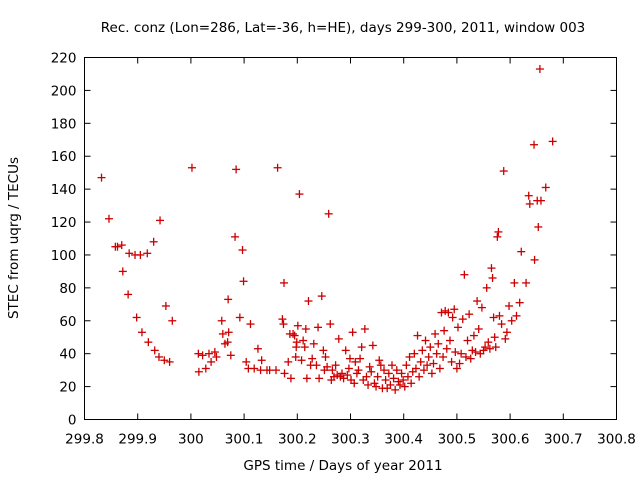  I want to click on y-tick-label: 120, so click(64, 223).